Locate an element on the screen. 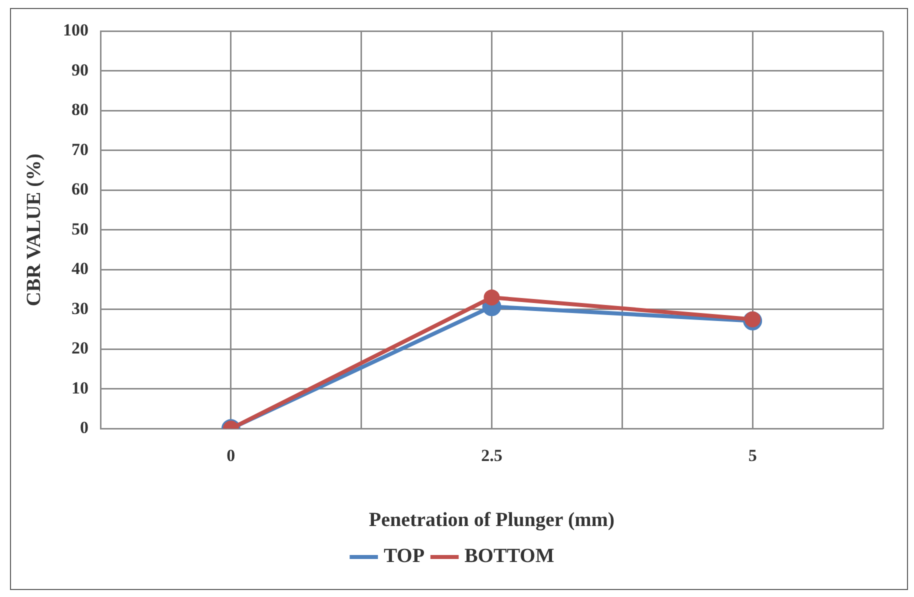 This screenshot has height=597, width=914. x-tick-label: 5 is located at coordinates (752, 456).